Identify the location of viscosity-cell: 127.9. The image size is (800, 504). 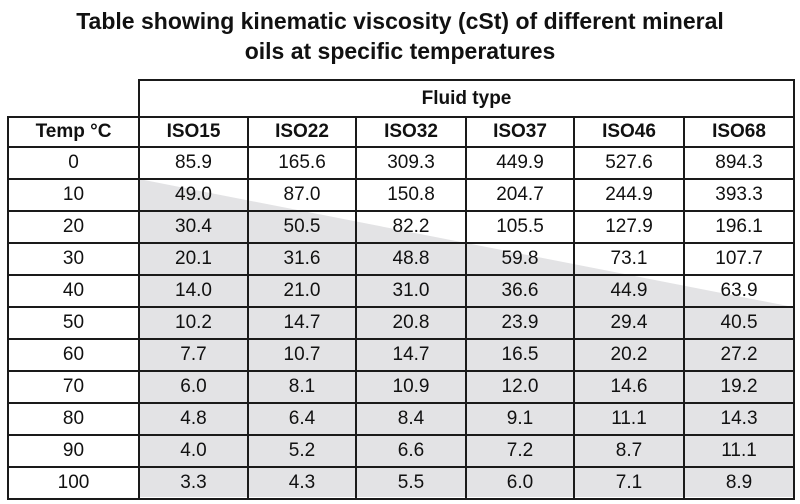
(629, 227).